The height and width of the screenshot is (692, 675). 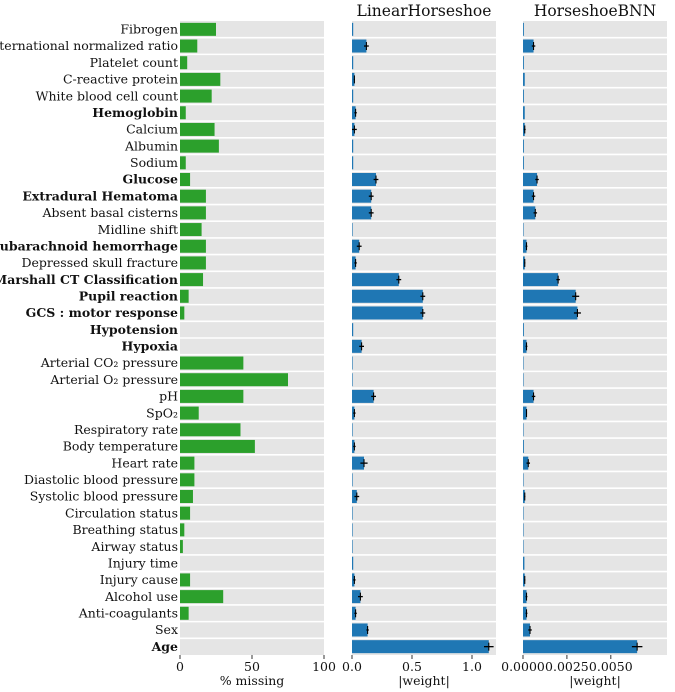 What do you see at coordinates (134, 62) in the screenshot?
I see `category-label: Platelet count` at bounding box center [134, 62].